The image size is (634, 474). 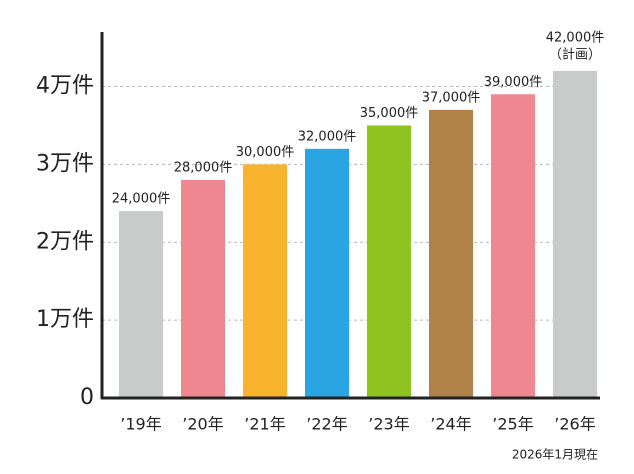 I want to click on x-tick-label: ’25年, so click(x=512, y=424).